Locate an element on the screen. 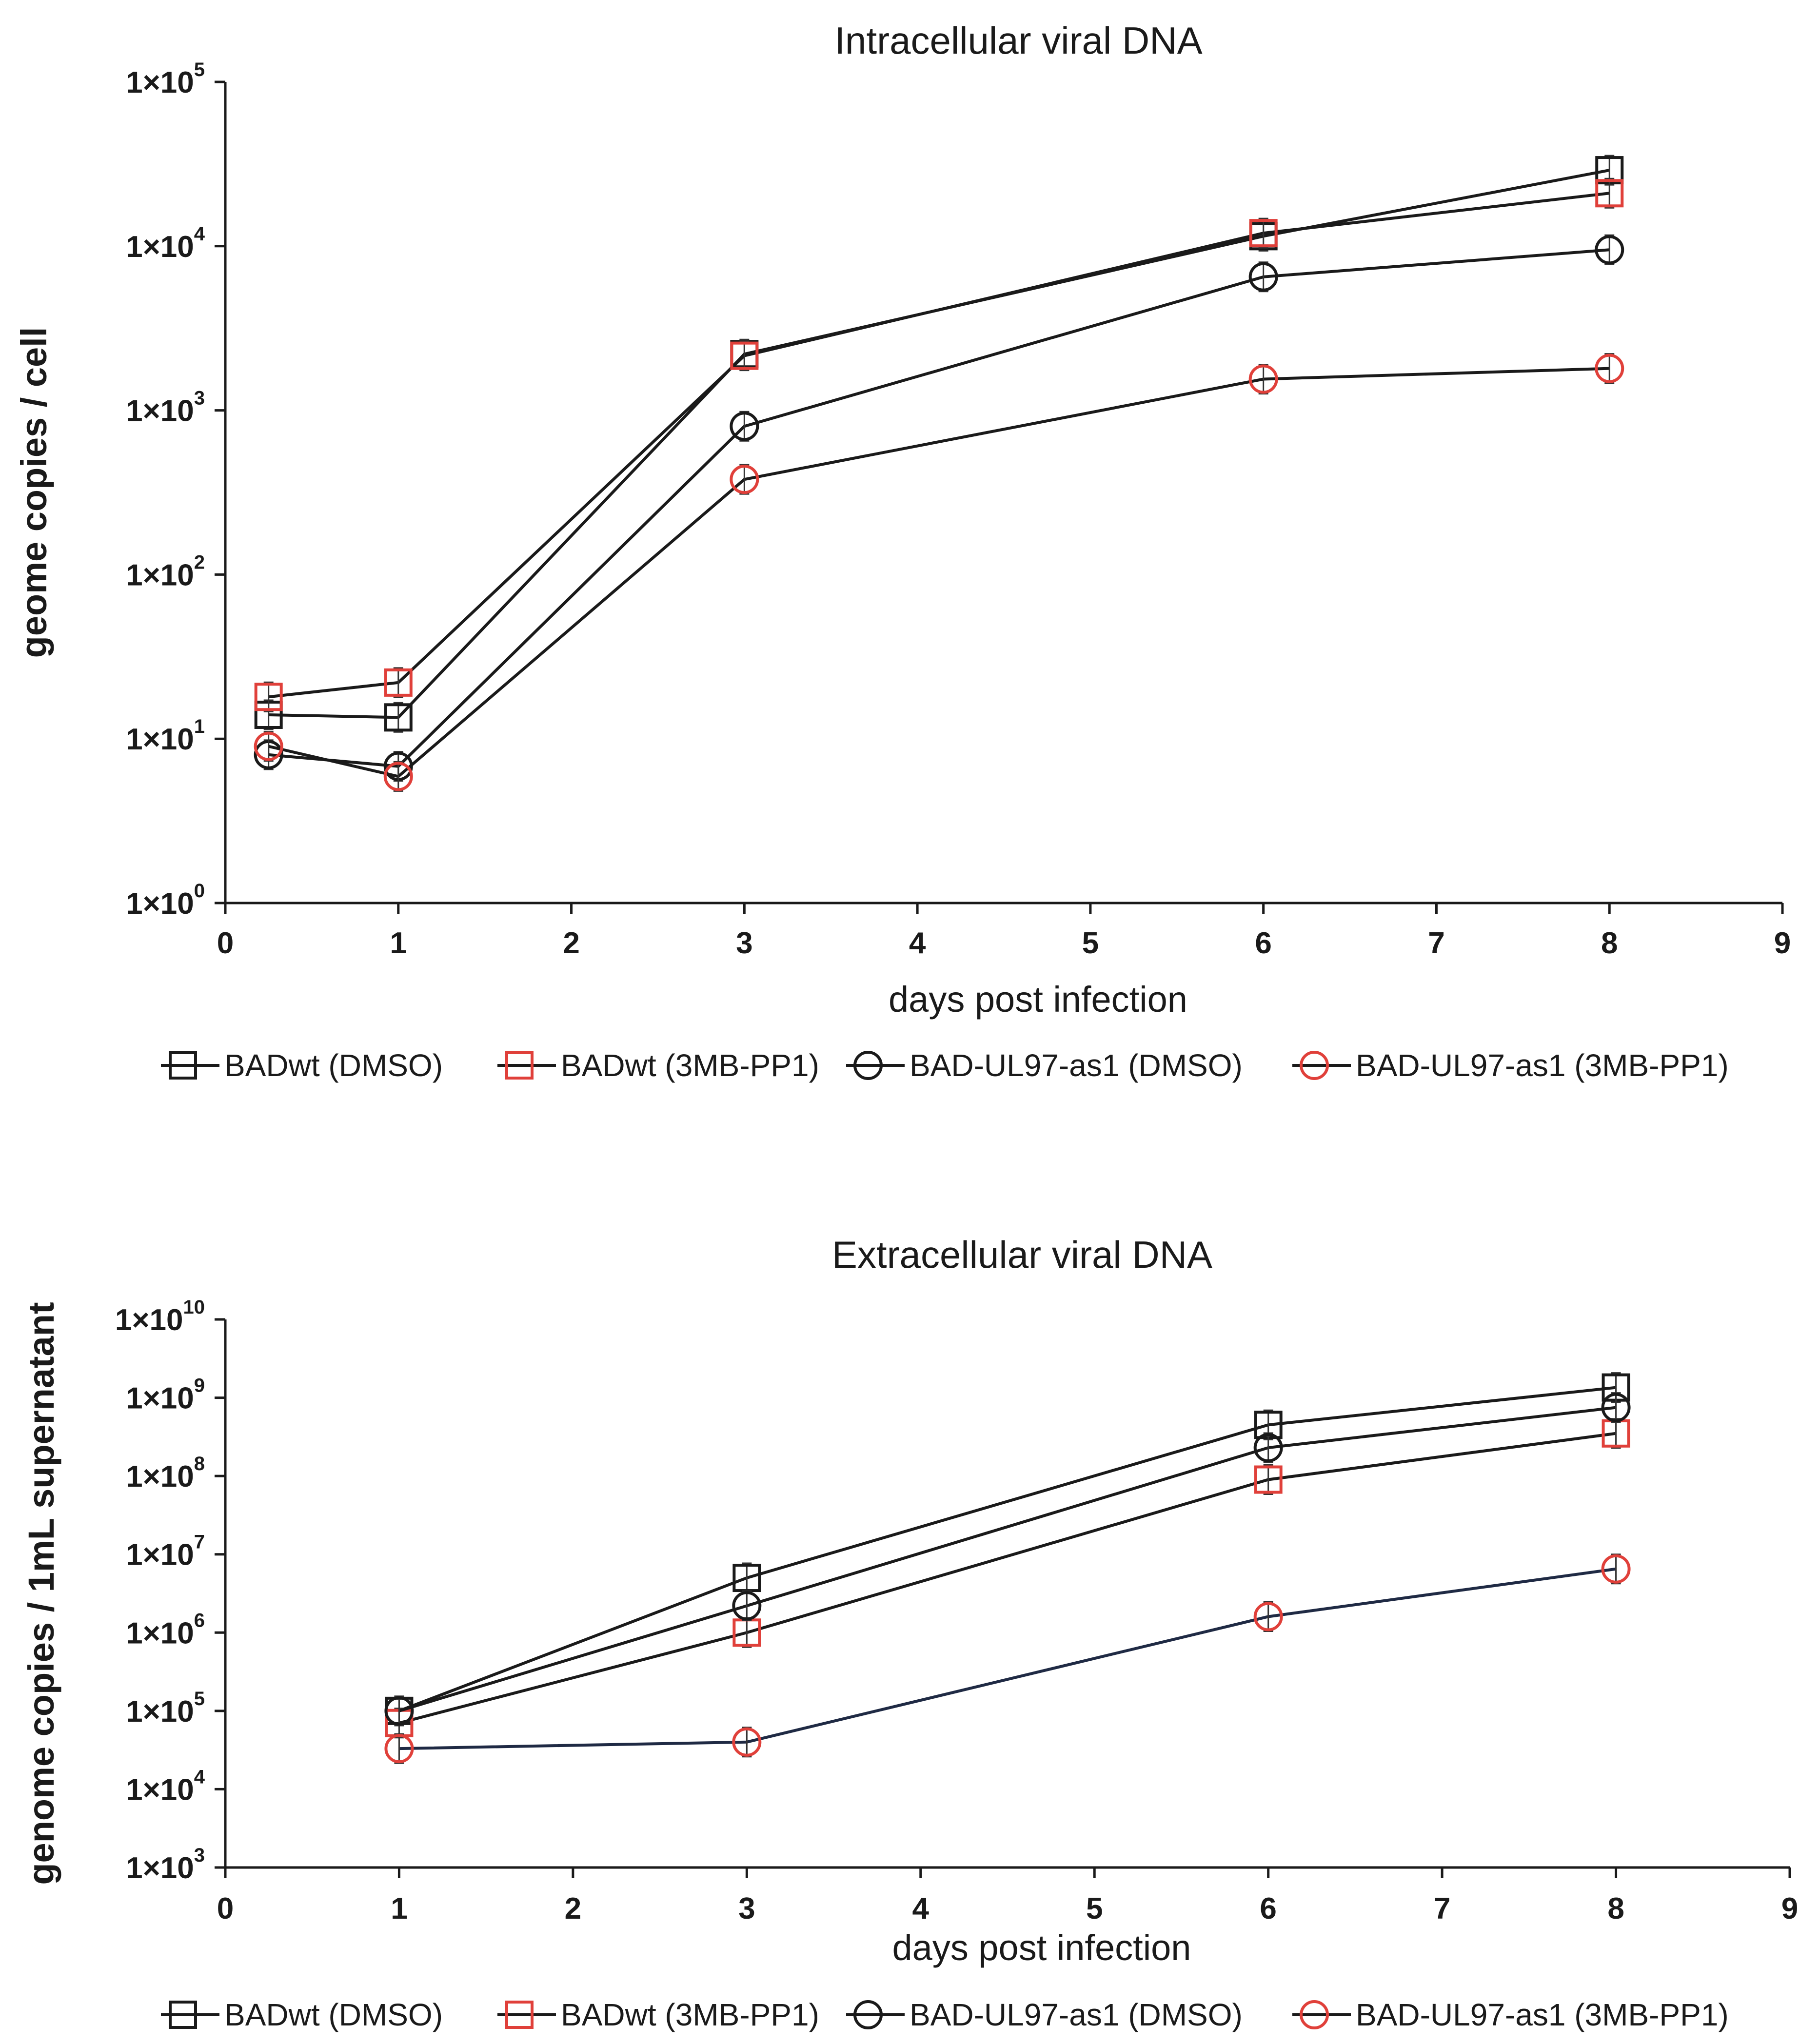 This screenshot has height=2044, width=1820. y-tick-label: 1×10⁸ is located at coordinates (165, 1473).